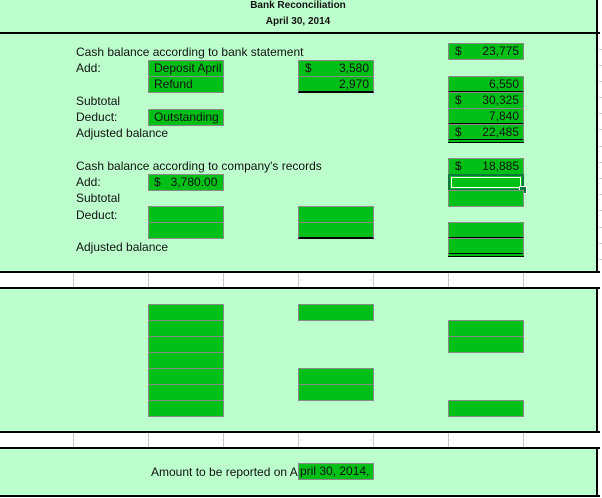 This screenshot has height=498, width=602. What do you see at coordinates (486, 166) in the screenshot?
I see `company-balance-cell: $ 18,885` at bounding box center [486, 166].